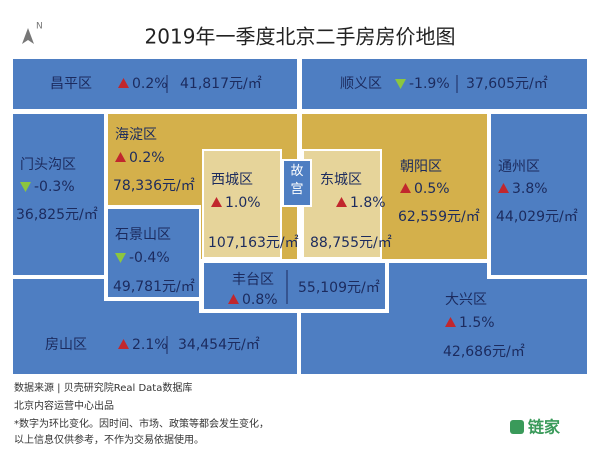 This screenshot has height=466, width=600. Describe the element at coordinates (544, 427) in the screenshot. I see `logo: 链家` at that location.